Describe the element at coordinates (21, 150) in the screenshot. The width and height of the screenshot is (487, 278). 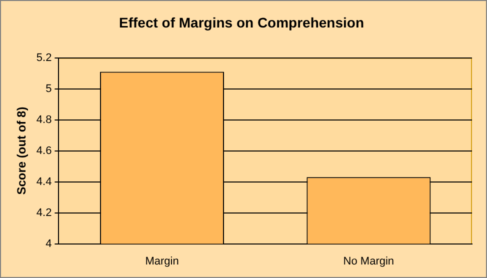
I see `y-axis-title: Score (out of 8)` at that location.